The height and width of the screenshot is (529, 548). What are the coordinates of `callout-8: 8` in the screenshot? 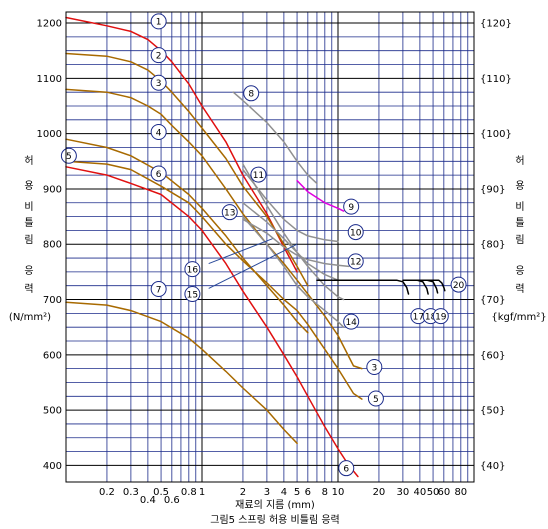 It's located at (251, 93).